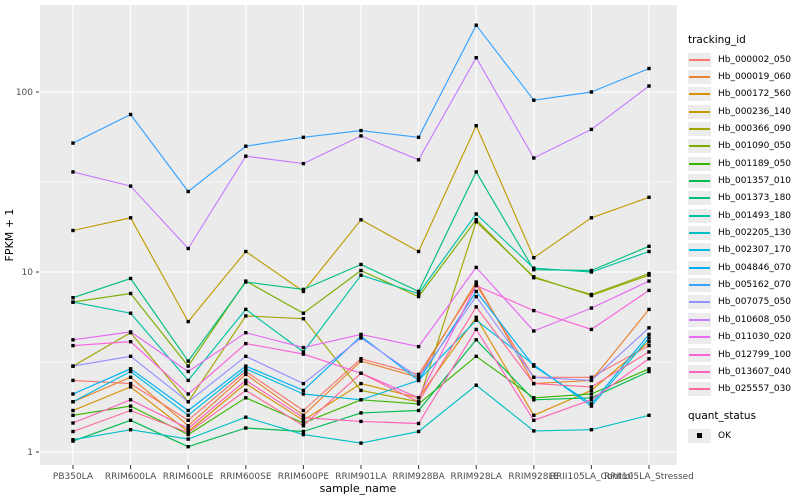 The height and width of the screenshot is (500, 800). Describe the element at coordinates (73, 477) in the screenshot. I see `x-tick-label: PB350LA` at that location.